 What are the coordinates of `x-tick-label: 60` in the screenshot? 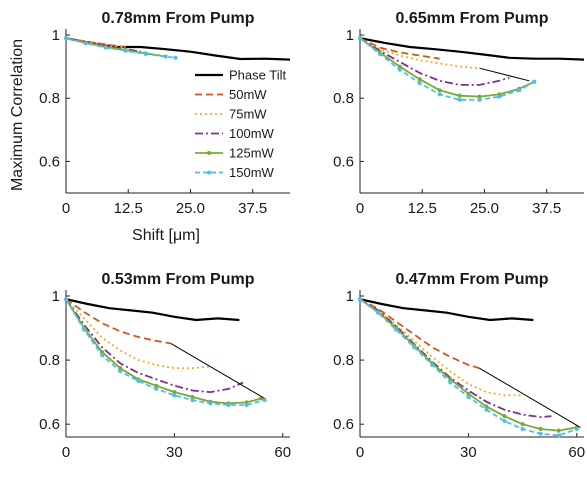 It's located at (282, 452).